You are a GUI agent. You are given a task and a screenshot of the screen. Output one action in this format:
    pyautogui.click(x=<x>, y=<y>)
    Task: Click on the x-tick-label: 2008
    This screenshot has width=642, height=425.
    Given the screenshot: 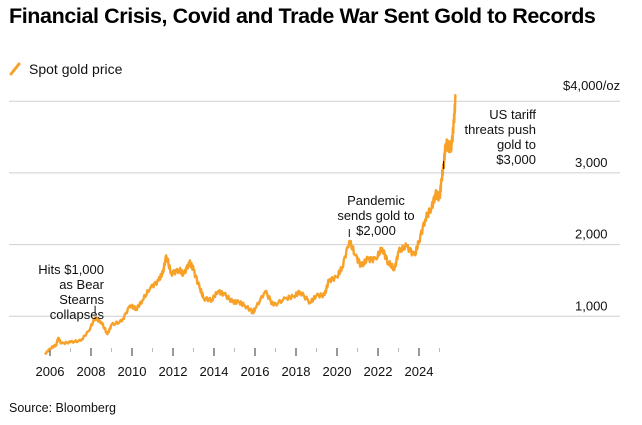 What is the action you would take?
    pyautogui.click(x=91, y=371)
    